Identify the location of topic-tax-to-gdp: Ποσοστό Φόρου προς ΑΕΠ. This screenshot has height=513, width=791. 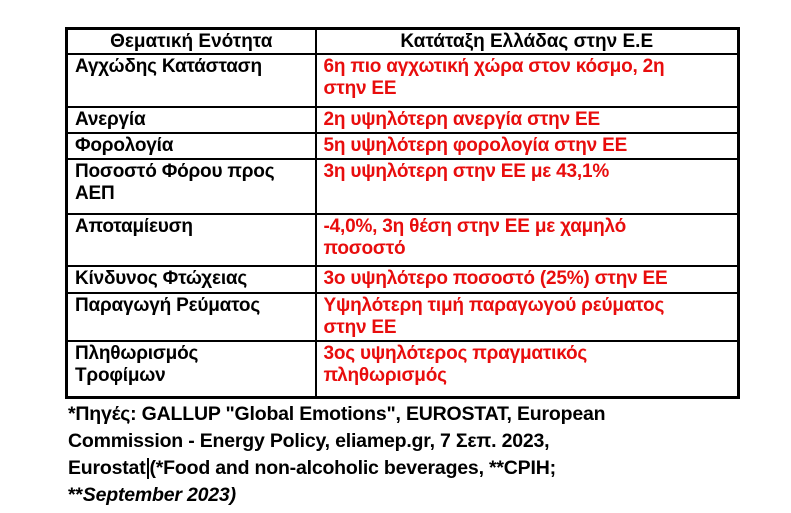
(191, 186).